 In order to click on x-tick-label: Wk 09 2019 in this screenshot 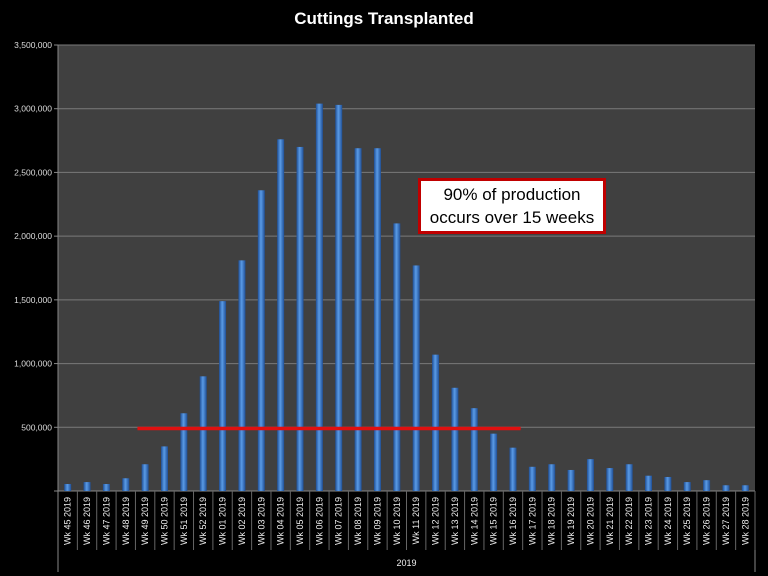, I will do `click(377, 521)`.